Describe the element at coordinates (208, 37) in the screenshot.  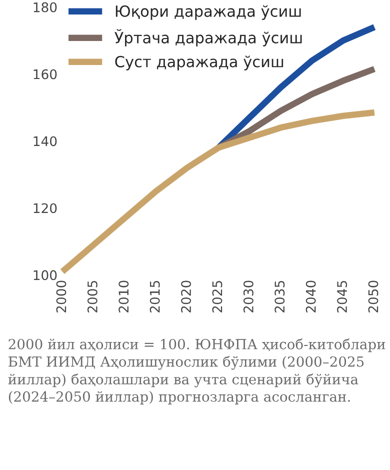
I see `legend-label: Ўртача даражада ўсиш` at that location.